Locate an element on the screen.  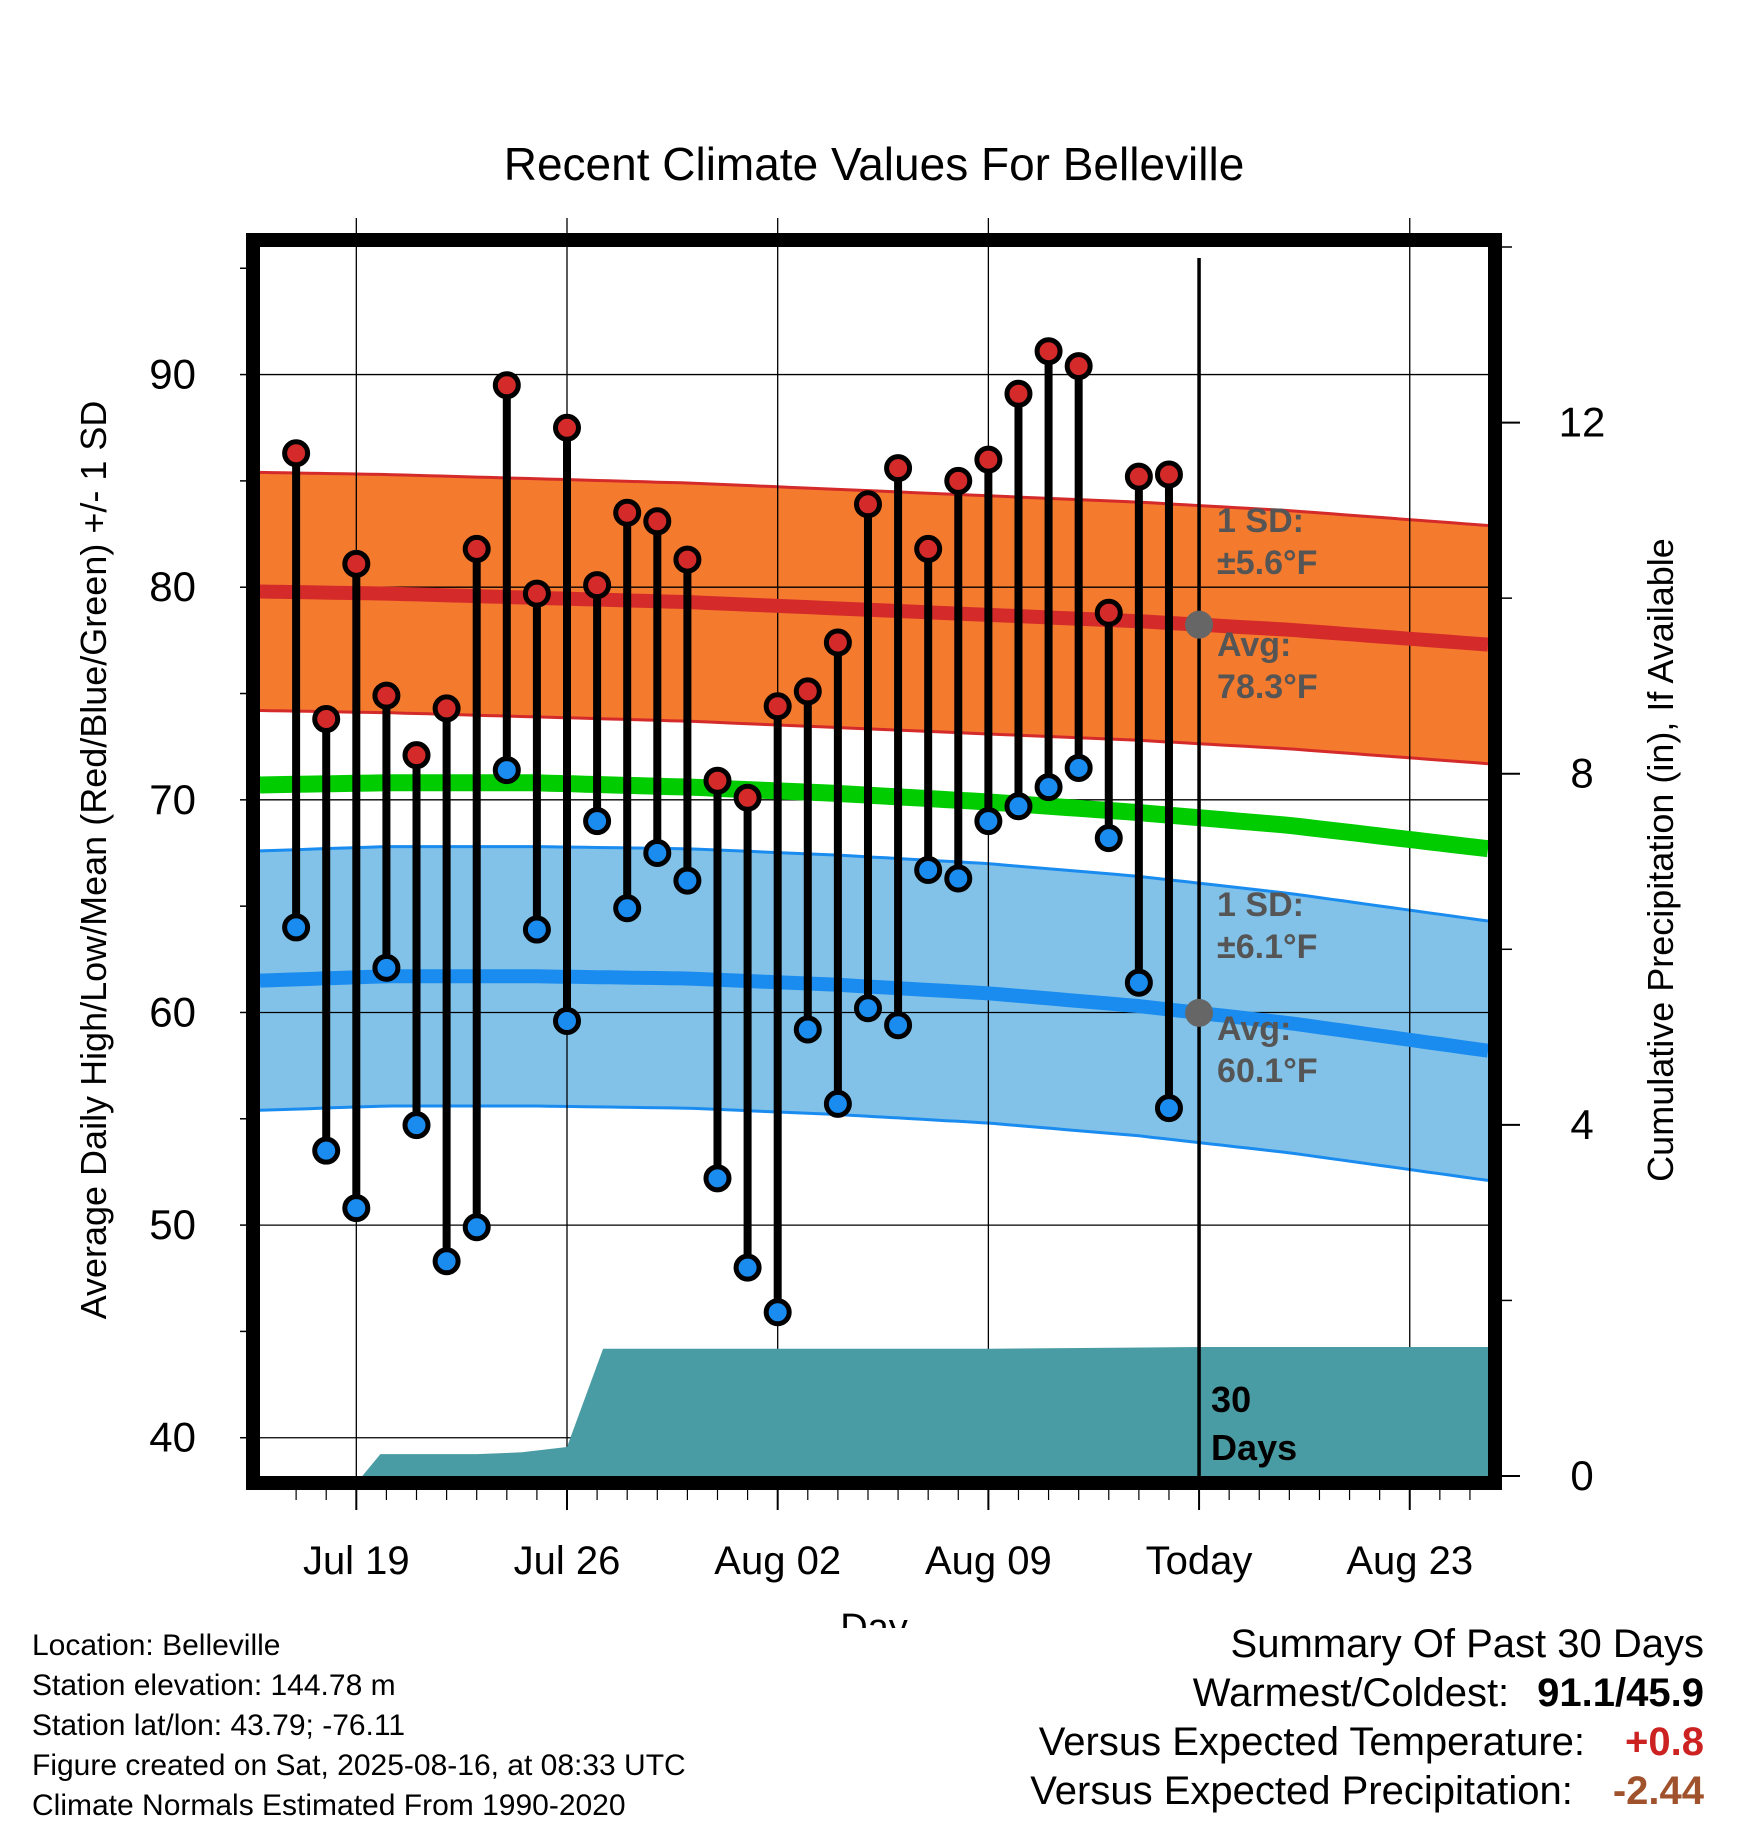
chart-title: Recent Climate Values For Belleville is located at coordinates (874, 164).